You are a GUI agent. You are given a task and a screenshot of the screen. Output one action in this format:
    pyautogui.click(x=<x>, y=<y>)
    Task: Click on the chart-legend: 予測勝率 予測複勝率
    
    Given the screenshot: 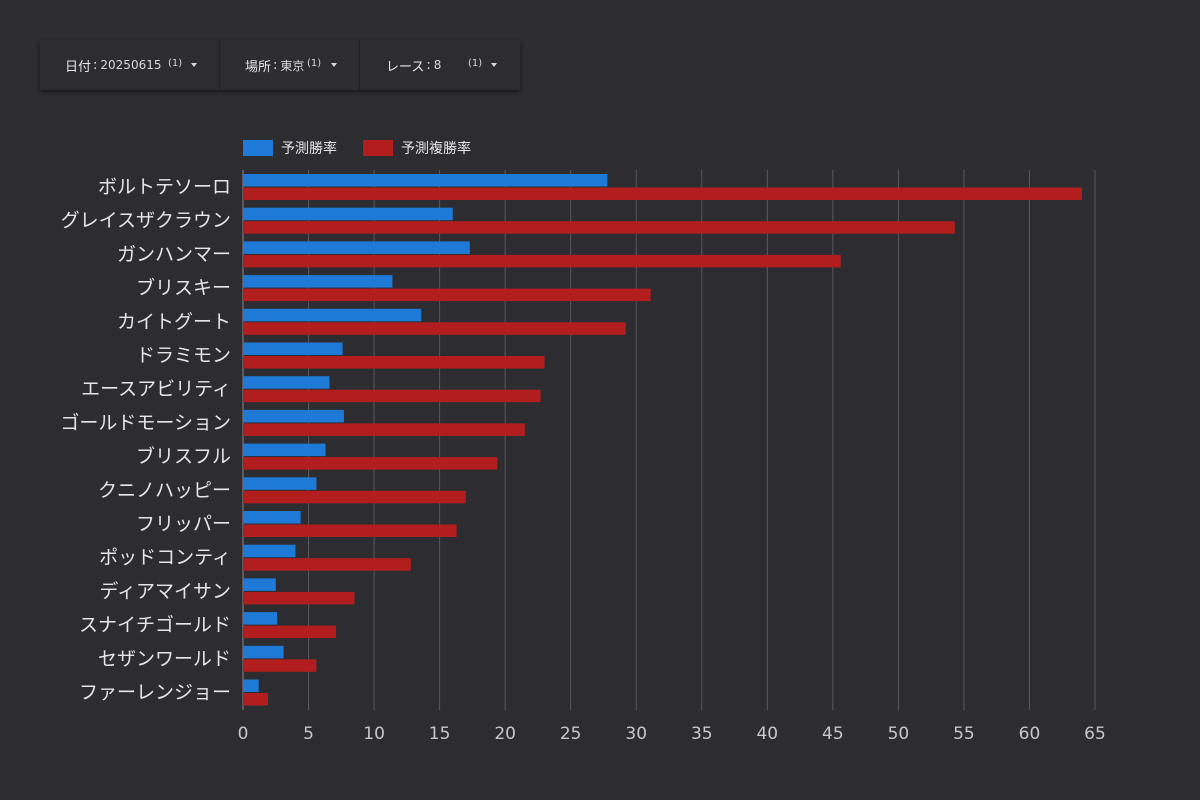 What is the action you would take?
    pyautogui.click(x=357, y=148)
    